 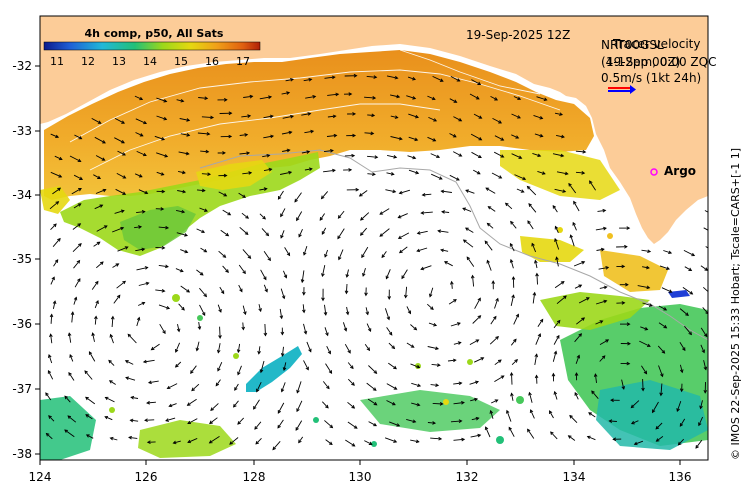 I want to click on latitude-axis: -32 -33 -34 -35 -36 -37 -38, so click(x=26, y=260).